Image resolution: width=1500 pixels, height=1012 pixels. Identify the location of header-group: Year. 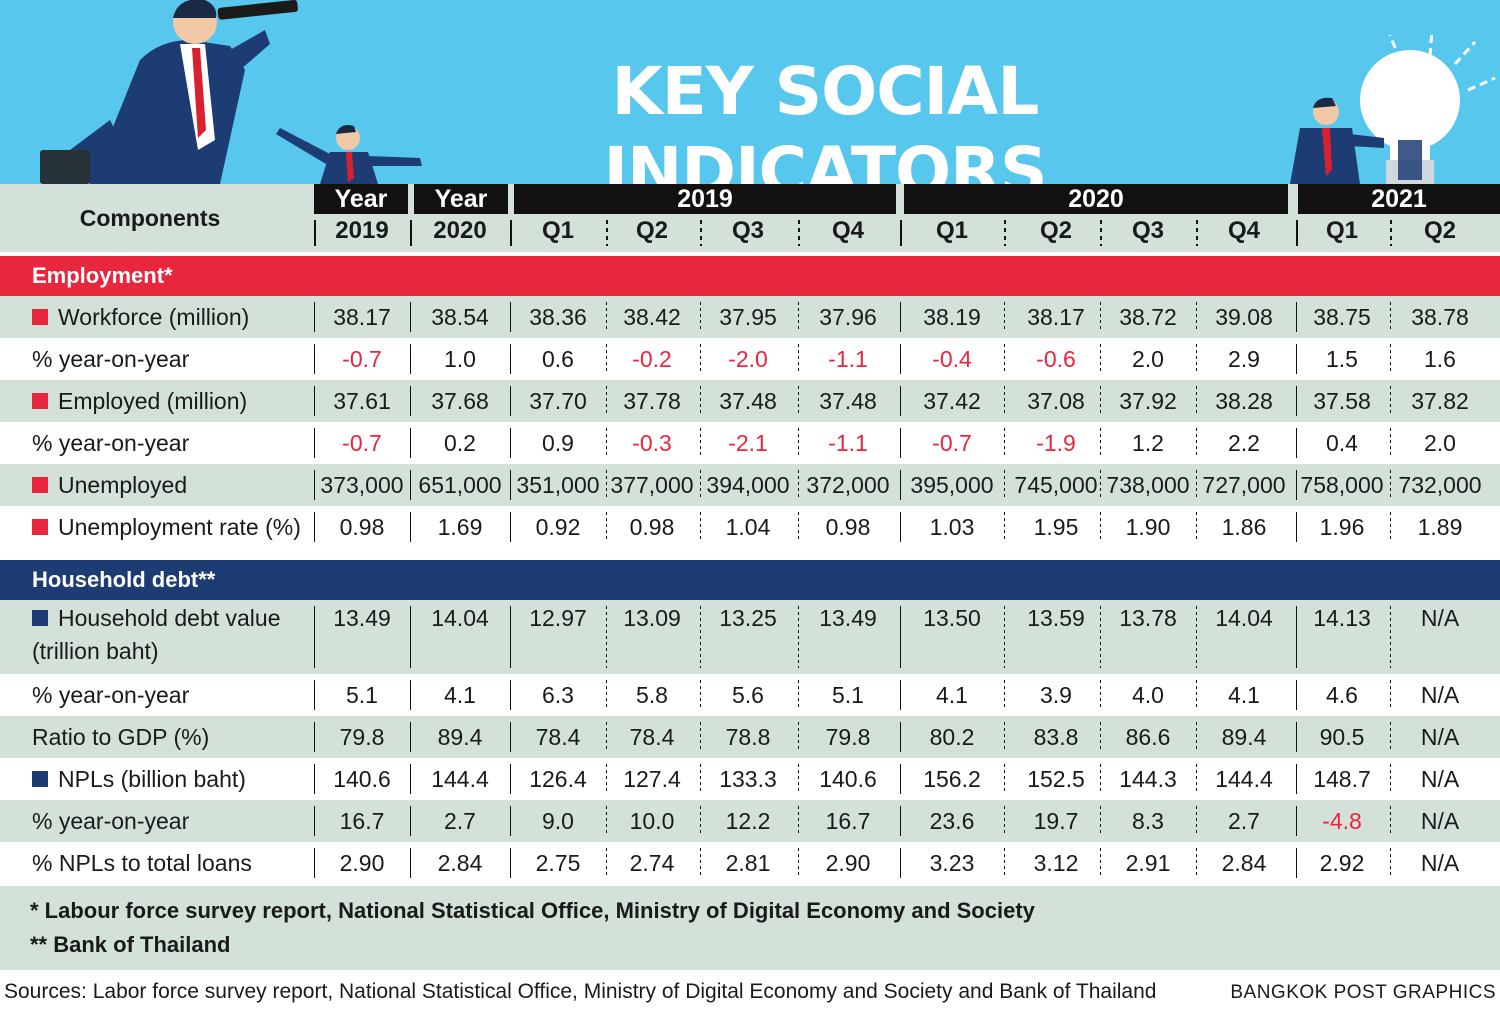
(361, 199).